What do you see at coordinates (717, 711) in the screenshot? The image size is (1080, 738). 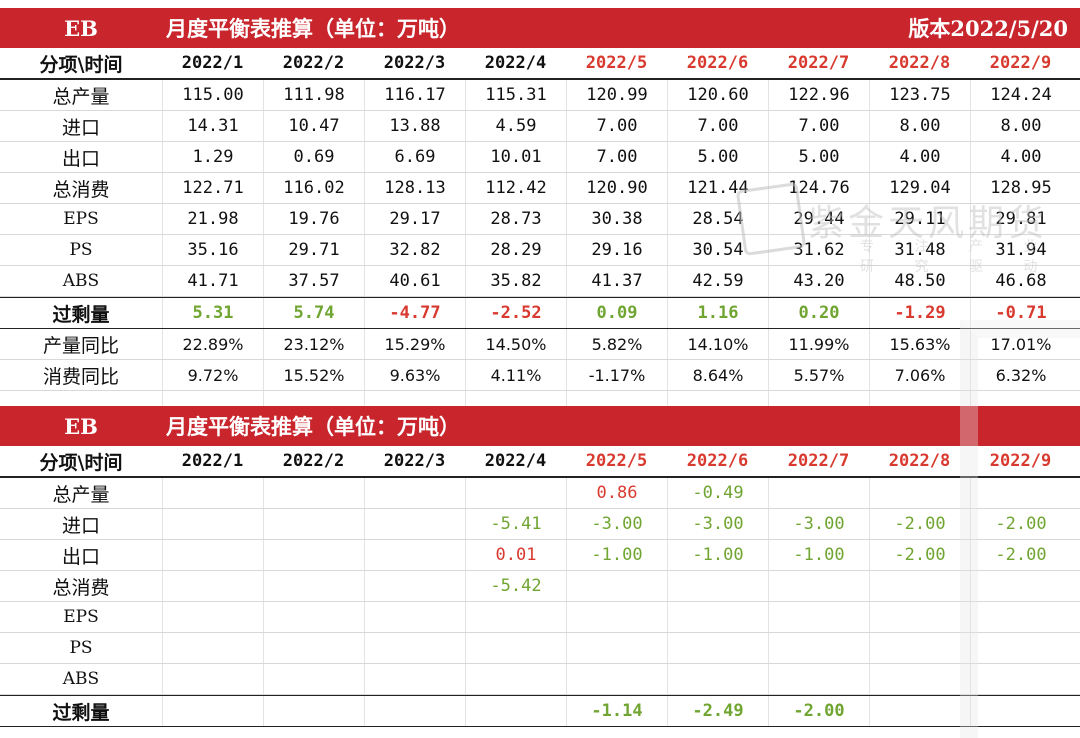 I see `table-cell: -2.49` at bounding box center [717, 711].